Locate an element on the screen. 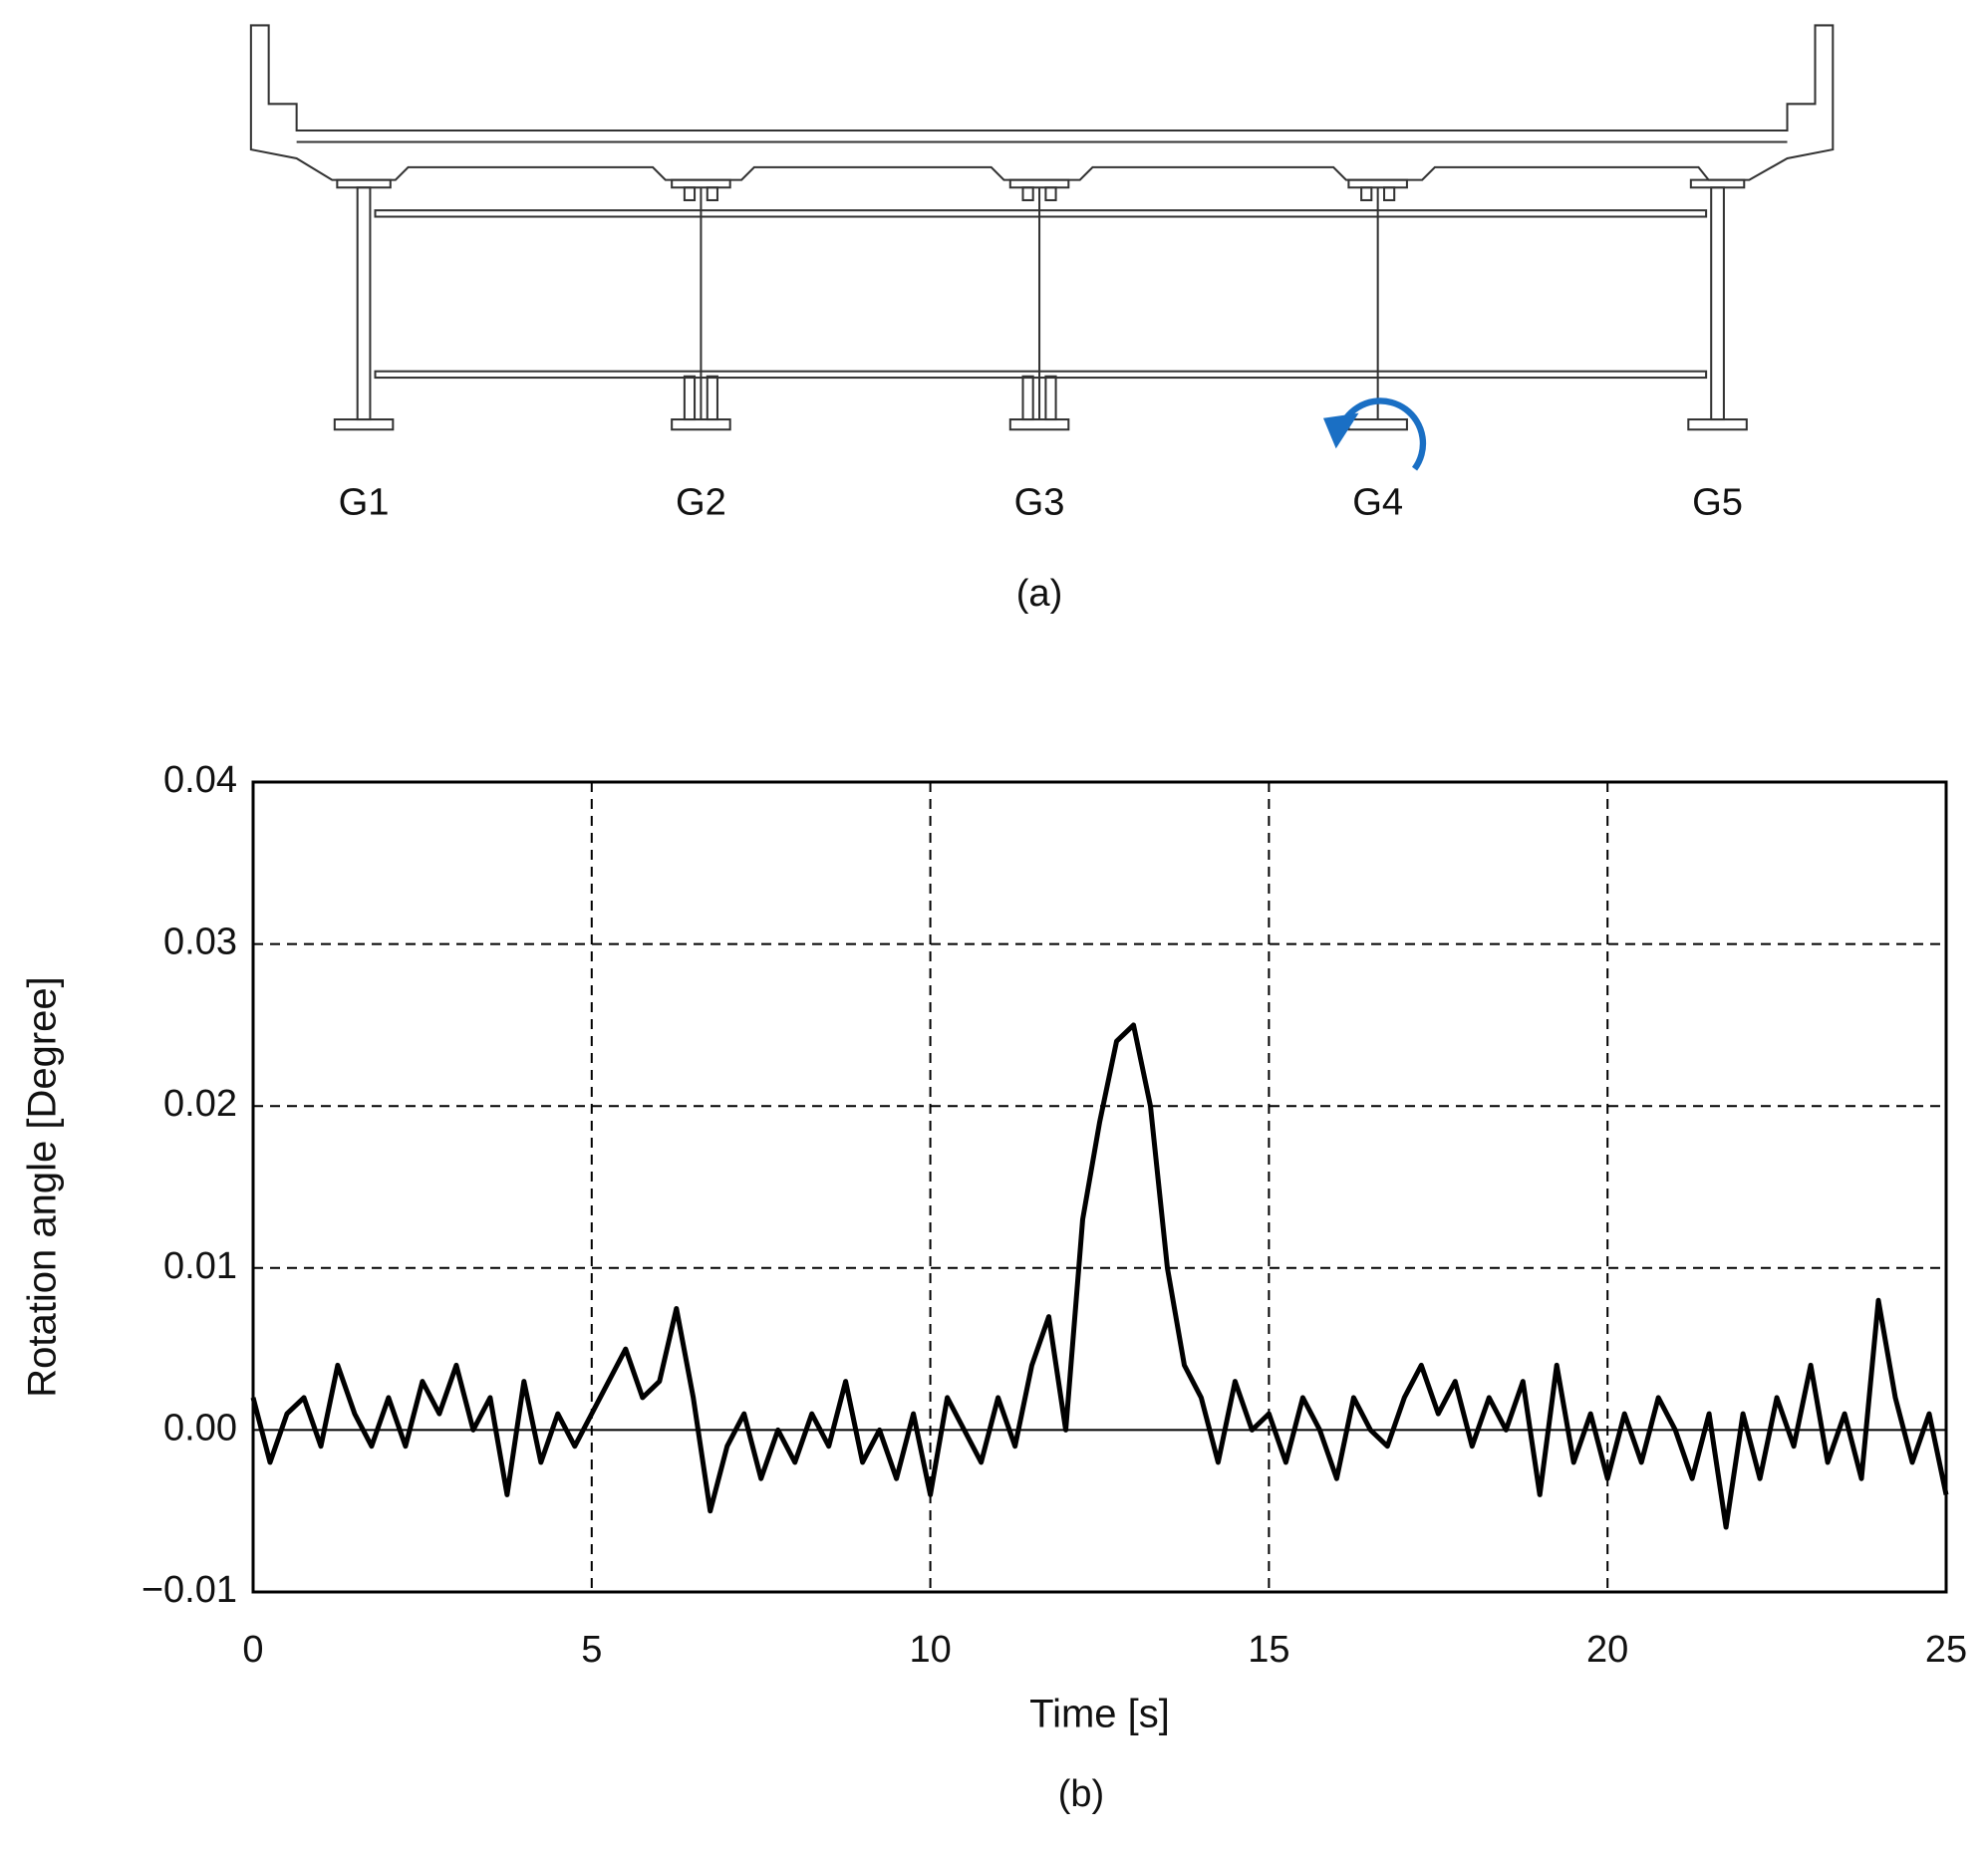  caption-a: (a) is located at coordinates (1039, 593).